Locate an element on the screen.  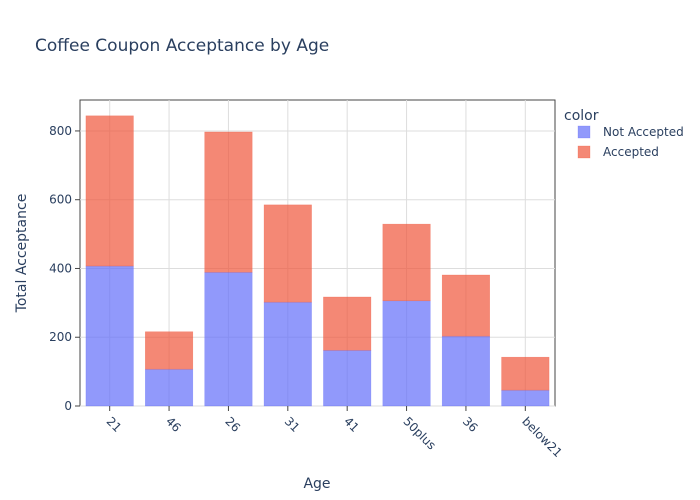
y-tick-label: 400 is located at coordinates (60, 268).